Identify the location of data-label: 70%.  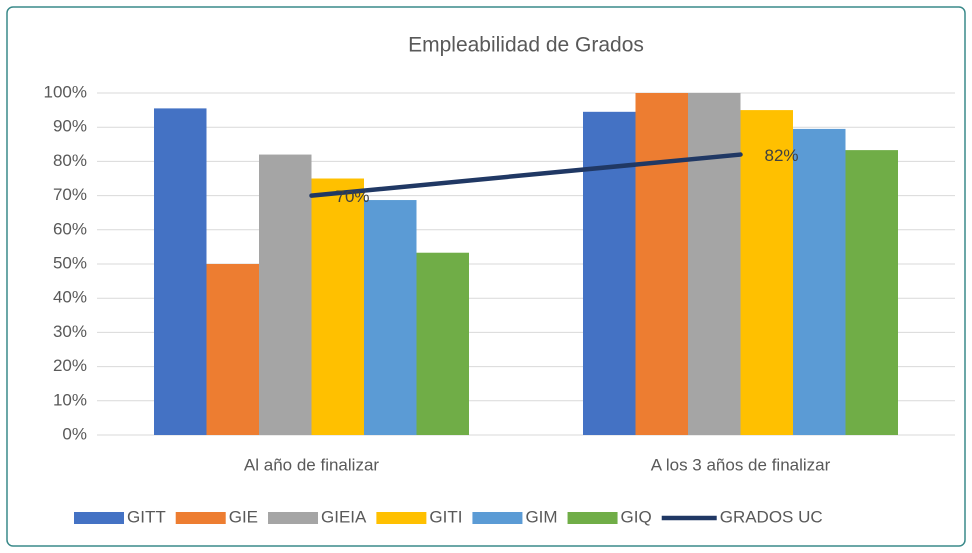
(353, 196).